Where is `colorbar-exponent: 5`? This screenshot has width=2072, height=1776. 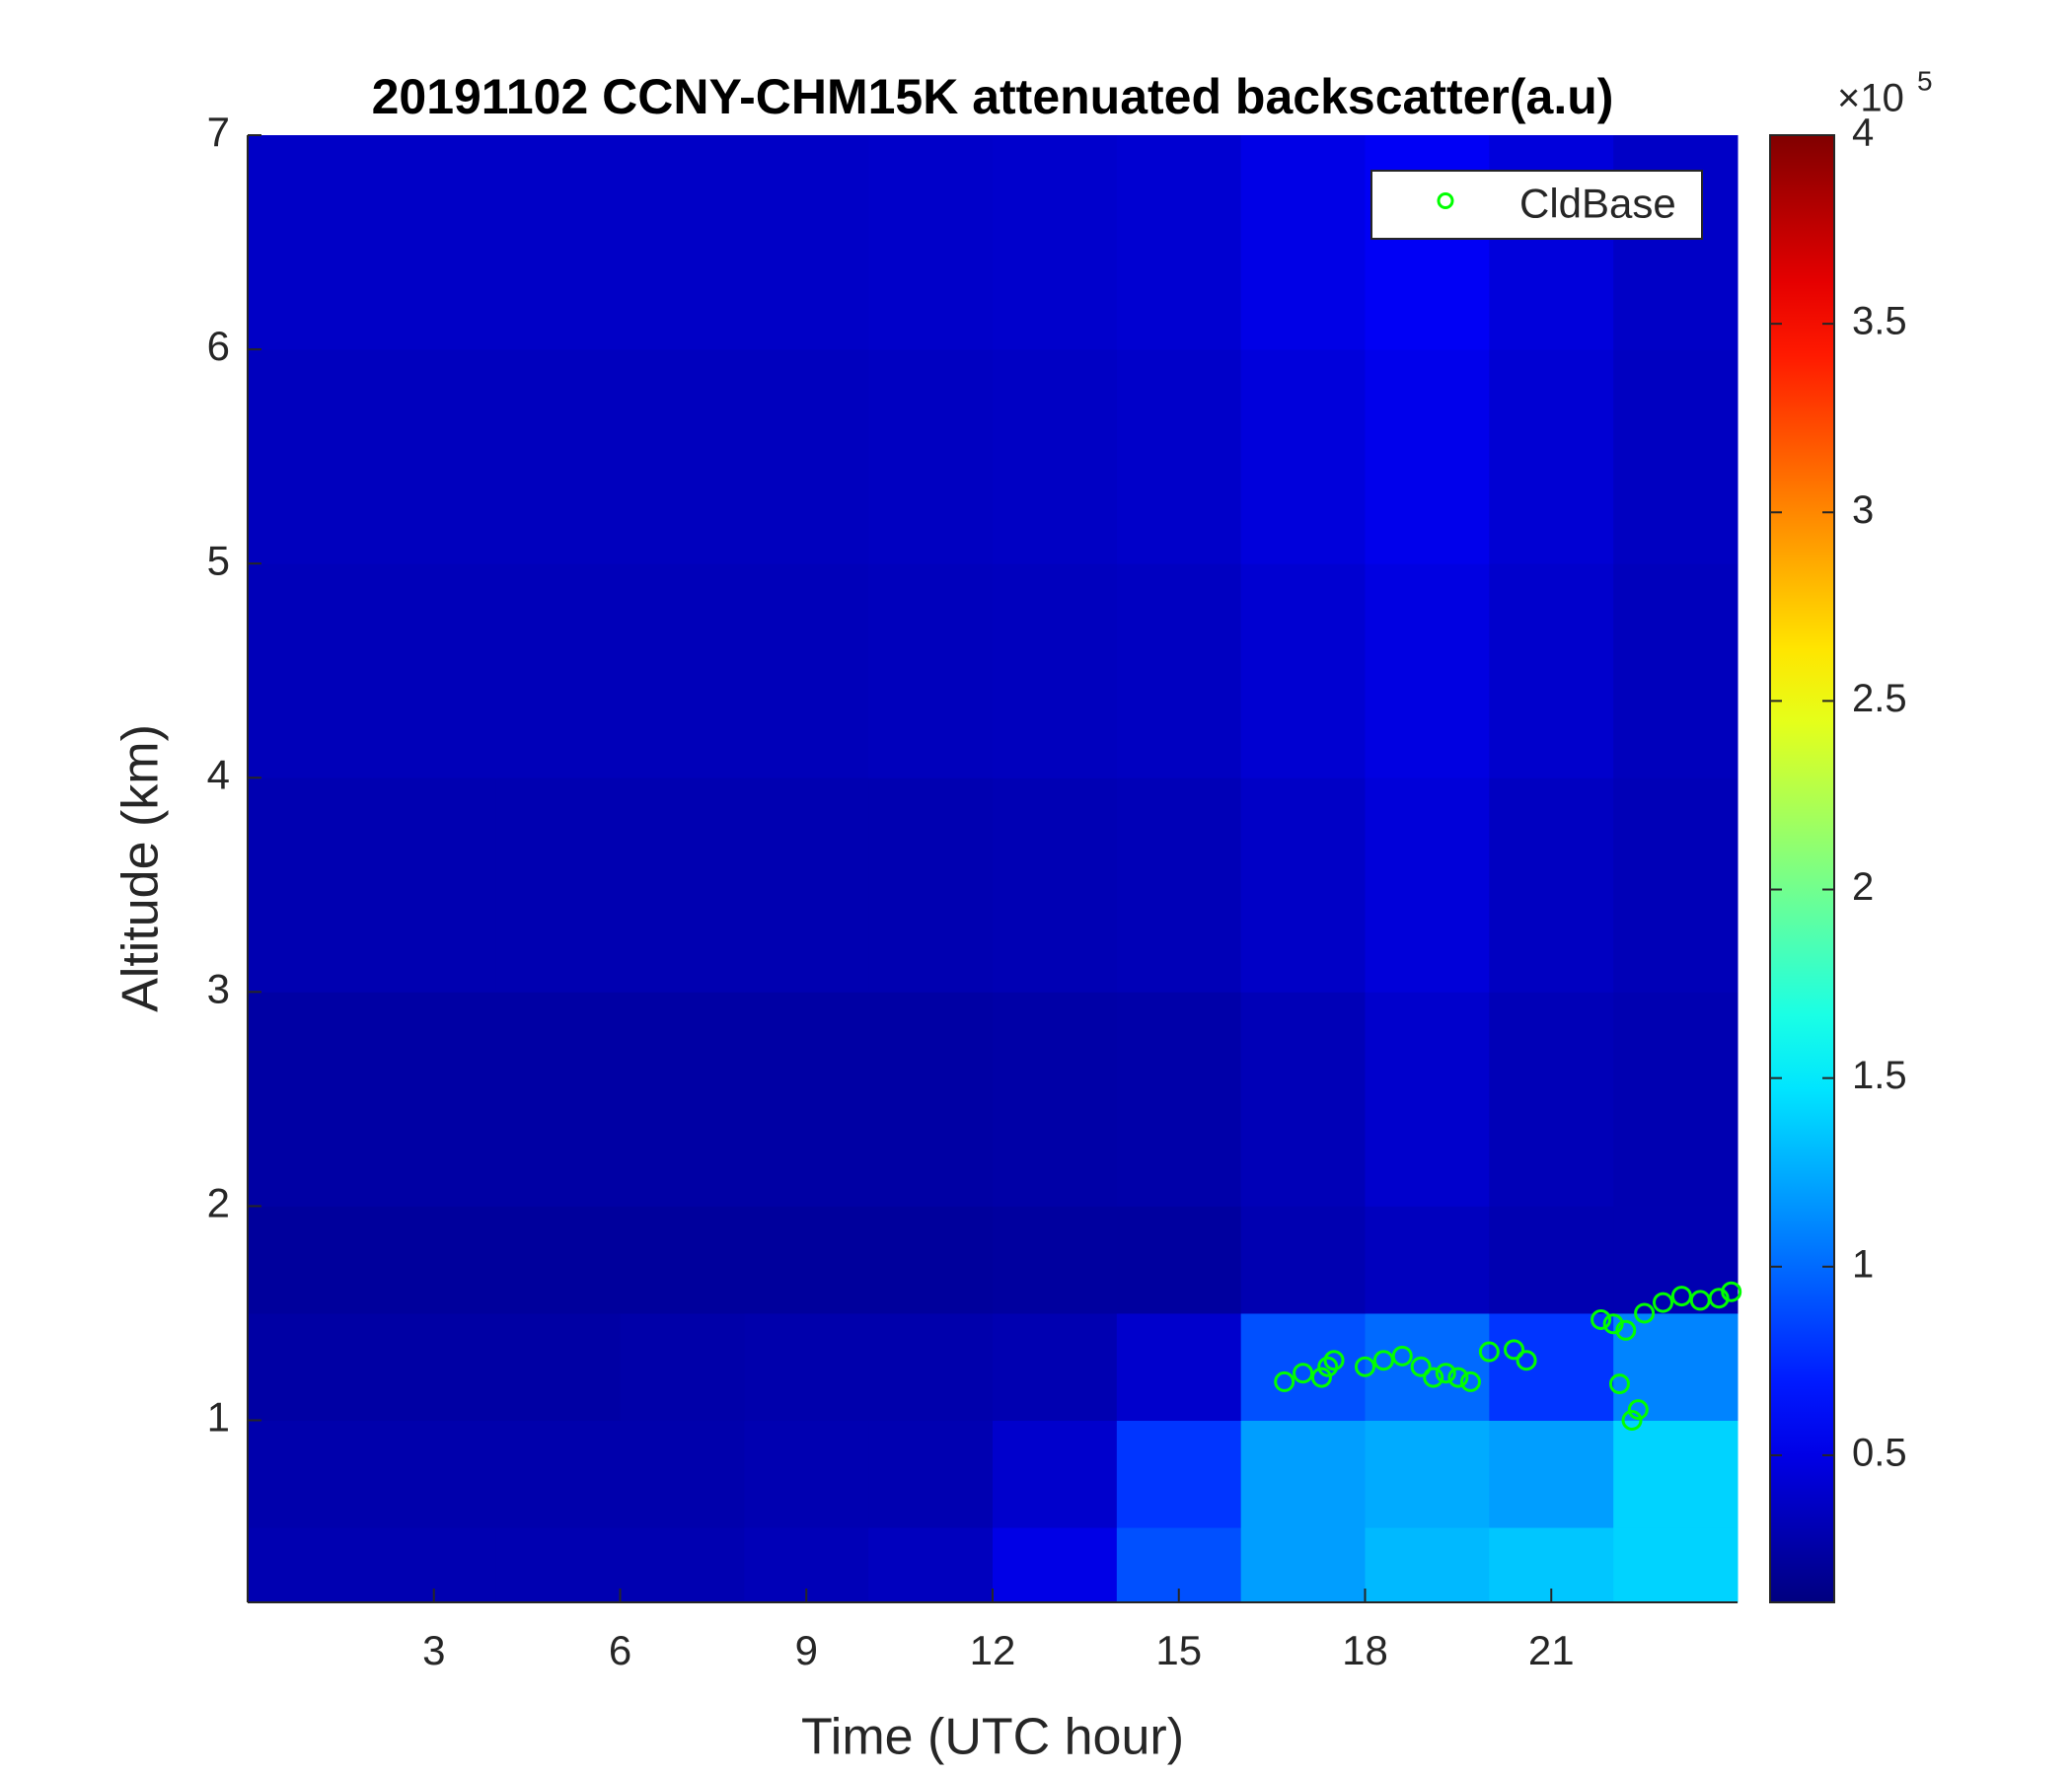
colorbar-exponent: 5 is located at coordinates (1925, 80).